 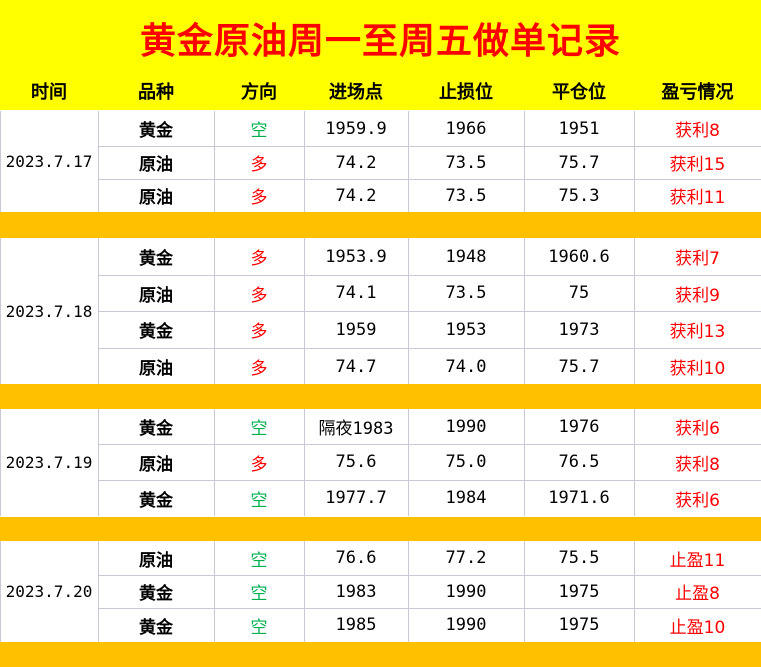 What do you see at coordinates (466, 366) in the screenshot?
I see `cell-stop: 74.0` at bounding box center [466, 366].